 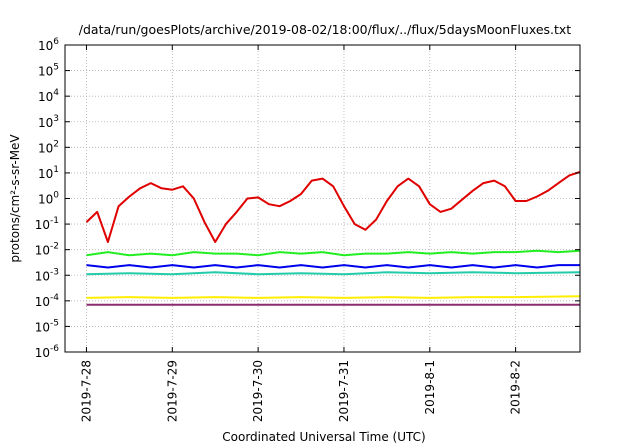 I want to click on x-tick-label: 2019-8-2, so click(x=516, y=387).